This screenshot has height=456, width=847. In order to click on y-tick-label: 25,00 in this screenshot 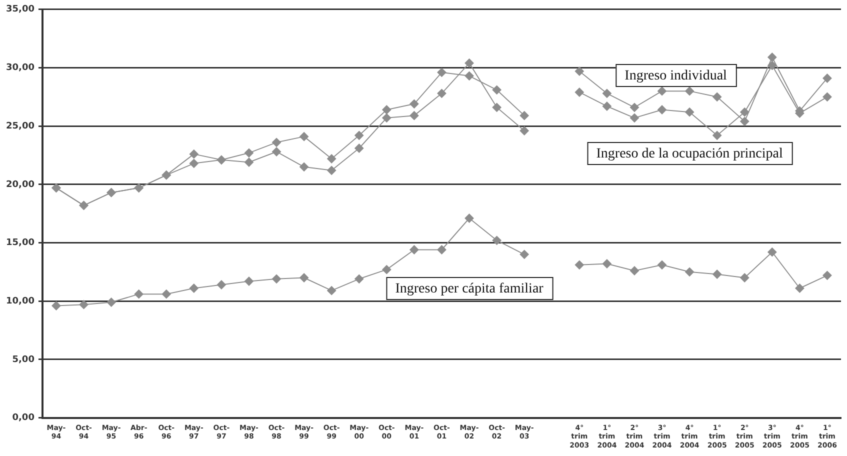, I will do `click(20, 126)`.